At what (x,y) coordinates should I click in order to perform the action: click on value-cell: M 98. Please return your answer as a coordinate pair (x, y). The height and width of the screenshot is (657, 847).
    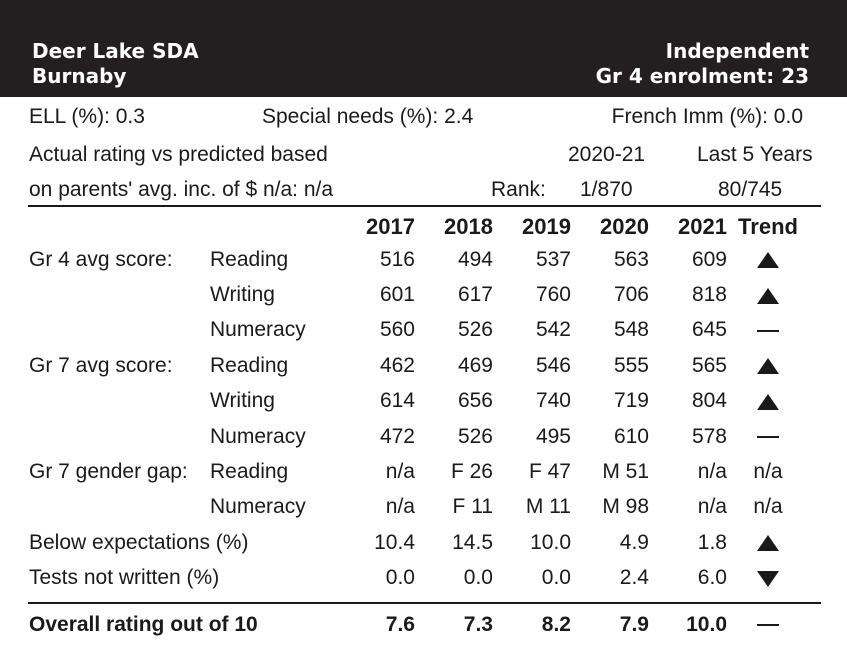
    Looking at the image, I should click on (625, 507).